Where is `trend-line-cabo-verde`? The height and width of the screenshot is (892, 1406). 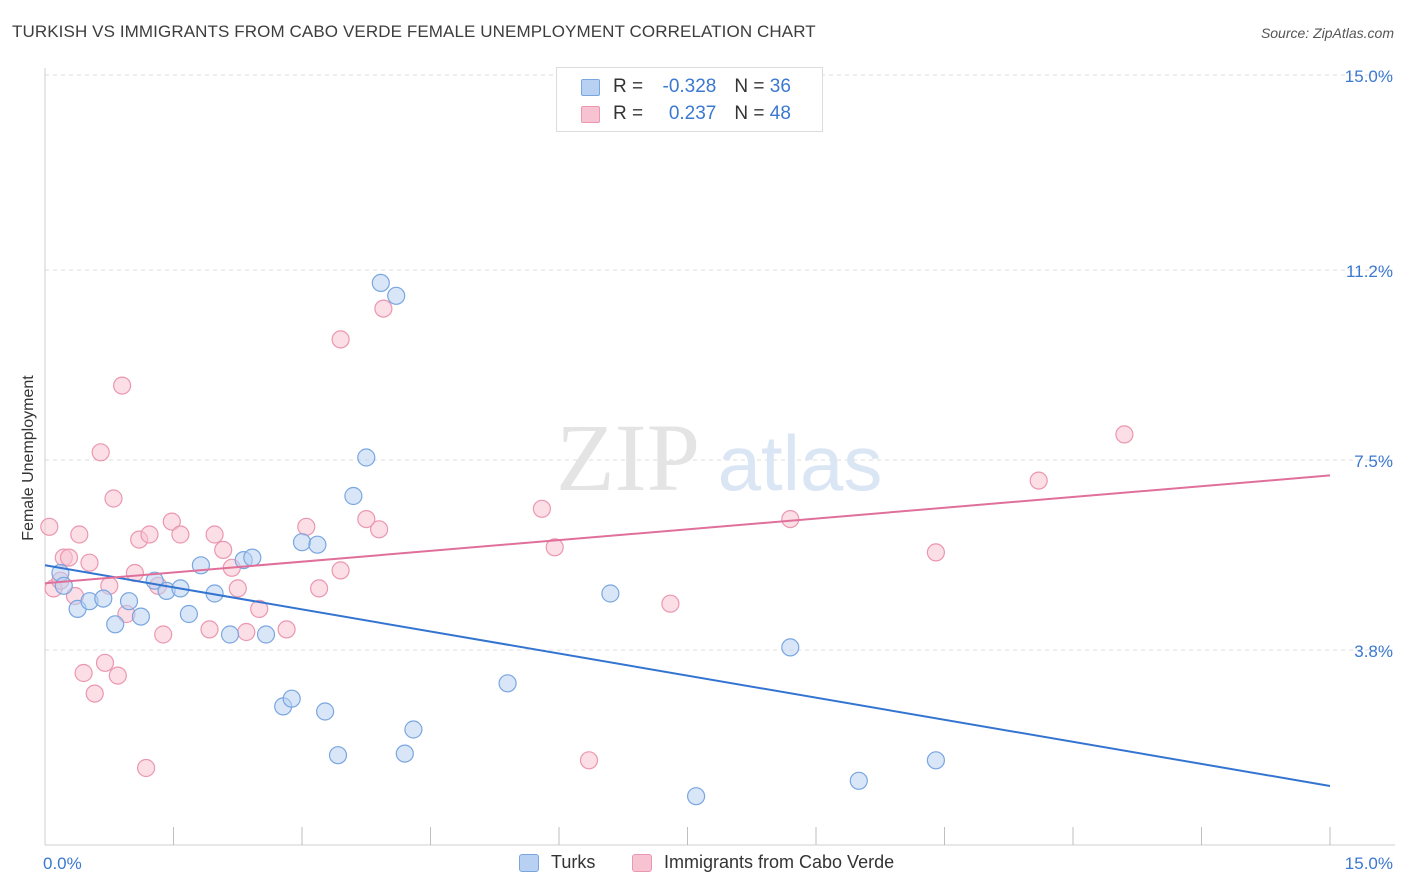
trend-line-cabo-verde is located at coordinates (687, 529).